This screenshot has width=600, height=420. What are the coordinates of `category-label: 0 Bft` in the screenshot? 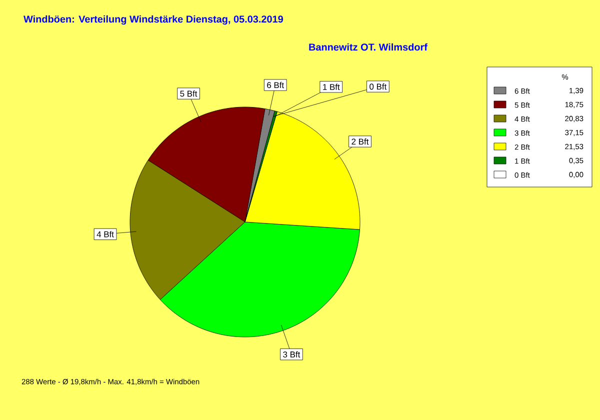 It's located at (378, 86).